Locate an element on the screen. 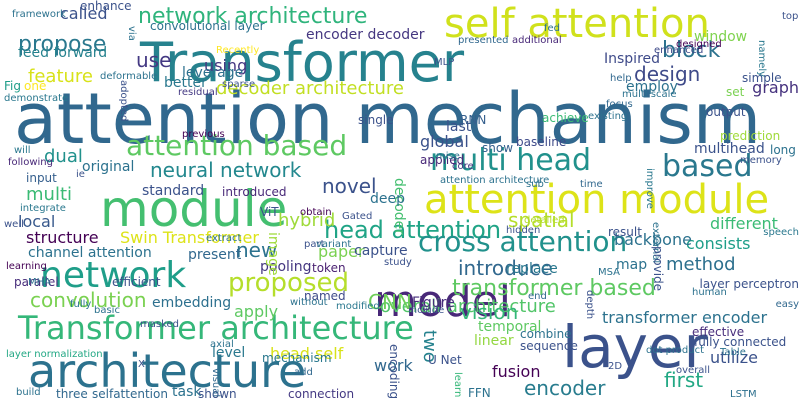 This screenshot has height=400, width=800. word-gated: Gated is located at coordinates (357, 216).